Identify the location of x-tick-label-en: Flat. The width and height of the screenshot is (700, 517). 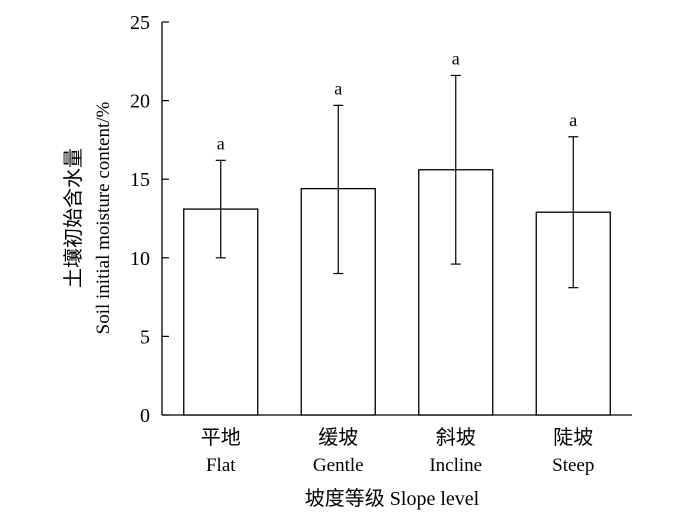
(221, 465).